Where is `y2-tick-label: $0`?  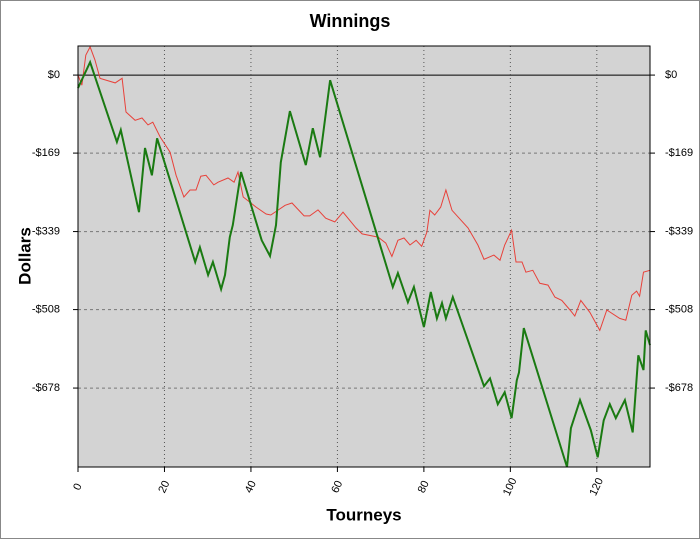 y2-tick-label: $0 is located at coordinates (671, 75).